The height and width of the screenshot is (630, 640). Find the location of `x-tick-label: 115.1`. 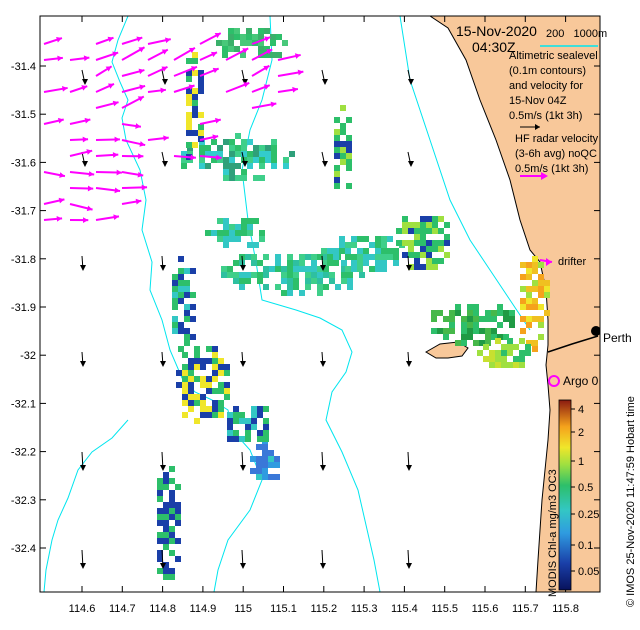

x-tick-label: 115.1 is located at coordinates (283, 609).